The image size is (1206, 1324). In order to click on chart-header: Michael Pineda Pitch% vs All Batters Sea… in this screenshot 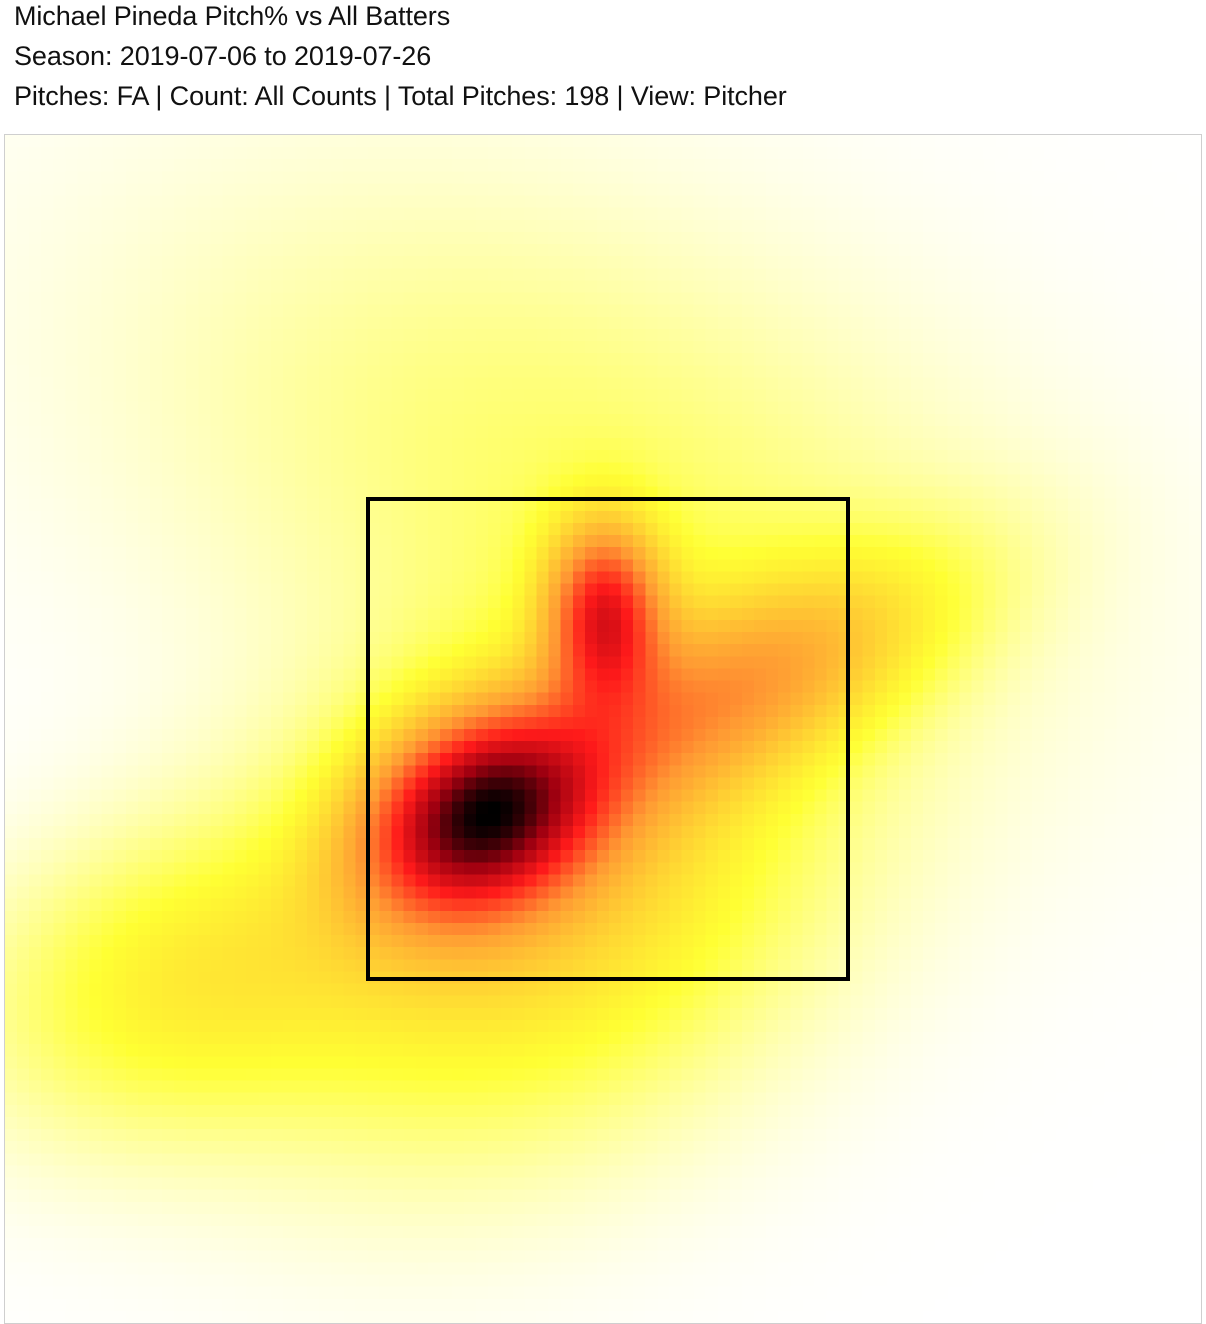, I will do `click(604, 58)`.